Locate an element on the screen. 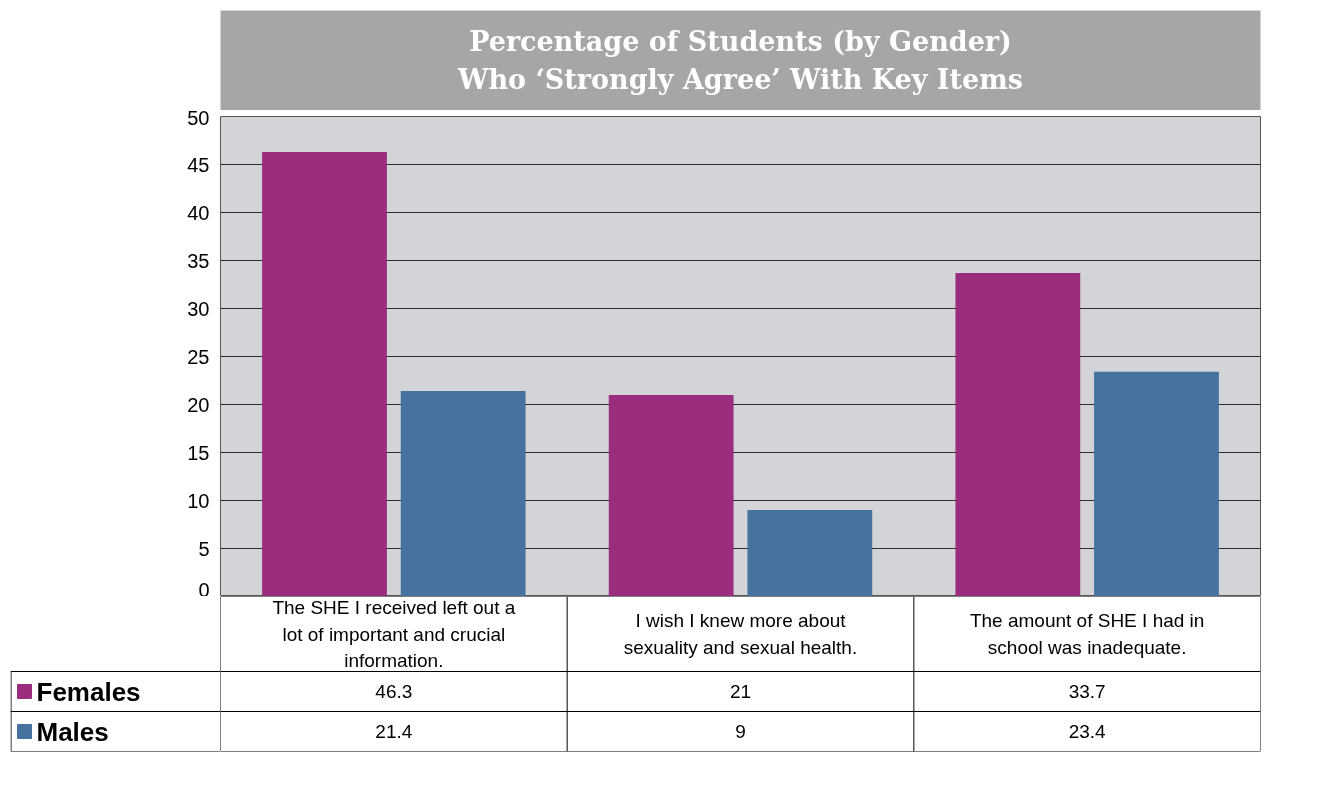  y-tick-label: 40 is located at coordinates (198, 212).